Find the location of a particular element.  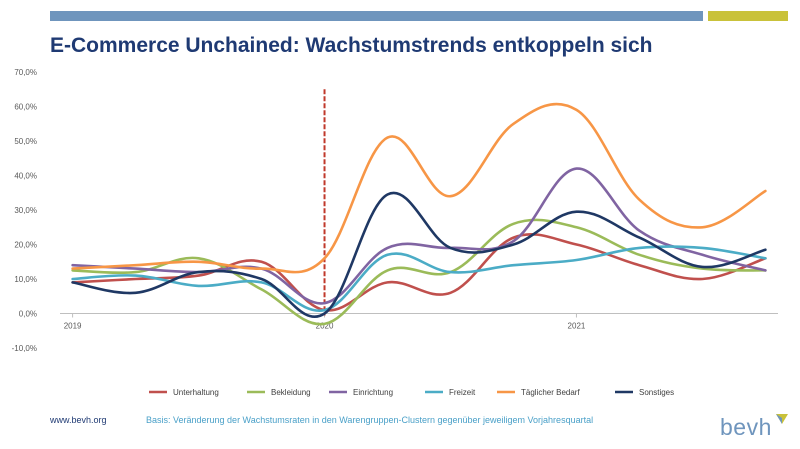

legend-label-freizeit: Freizeit is located at coordinates (462, 392).